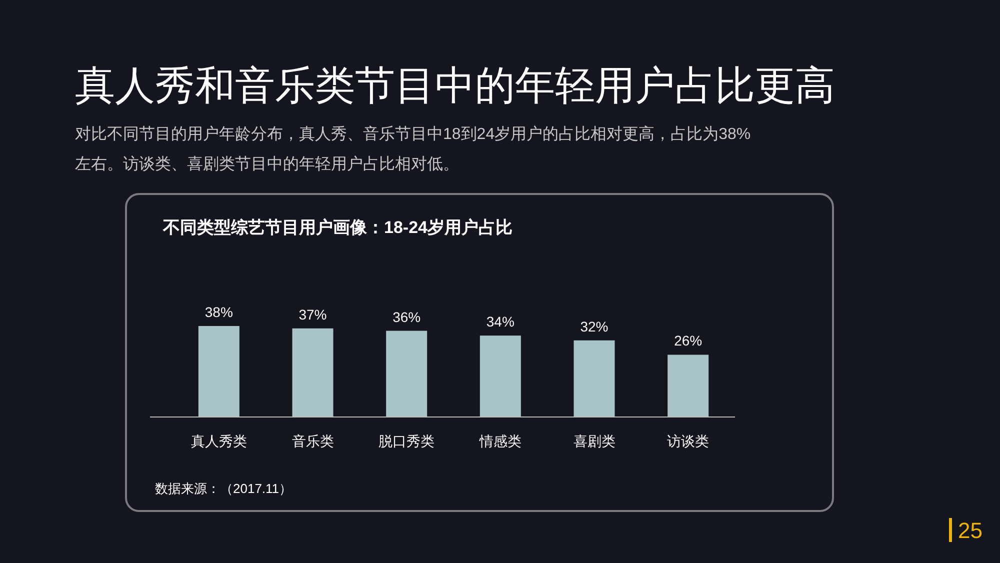 This screenshot has height=563, width=1000. Describe the element at coordinates (406, 441) in the screenshot. I see `x-tick-label: 脱口秀类` at that location.